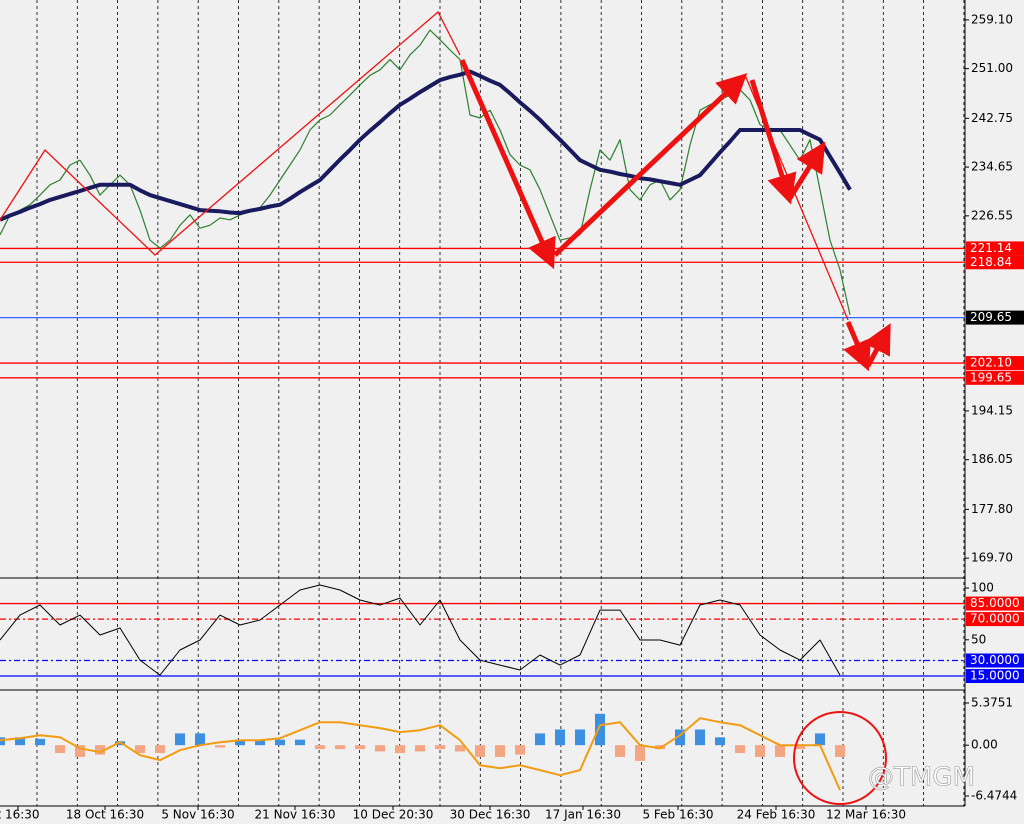 This screenshot has height=824, width=1024. Describe the element at coordinates (776, 815) in the screenshot. I see `x-tick-label: 24 Feb 16:30` at that location.